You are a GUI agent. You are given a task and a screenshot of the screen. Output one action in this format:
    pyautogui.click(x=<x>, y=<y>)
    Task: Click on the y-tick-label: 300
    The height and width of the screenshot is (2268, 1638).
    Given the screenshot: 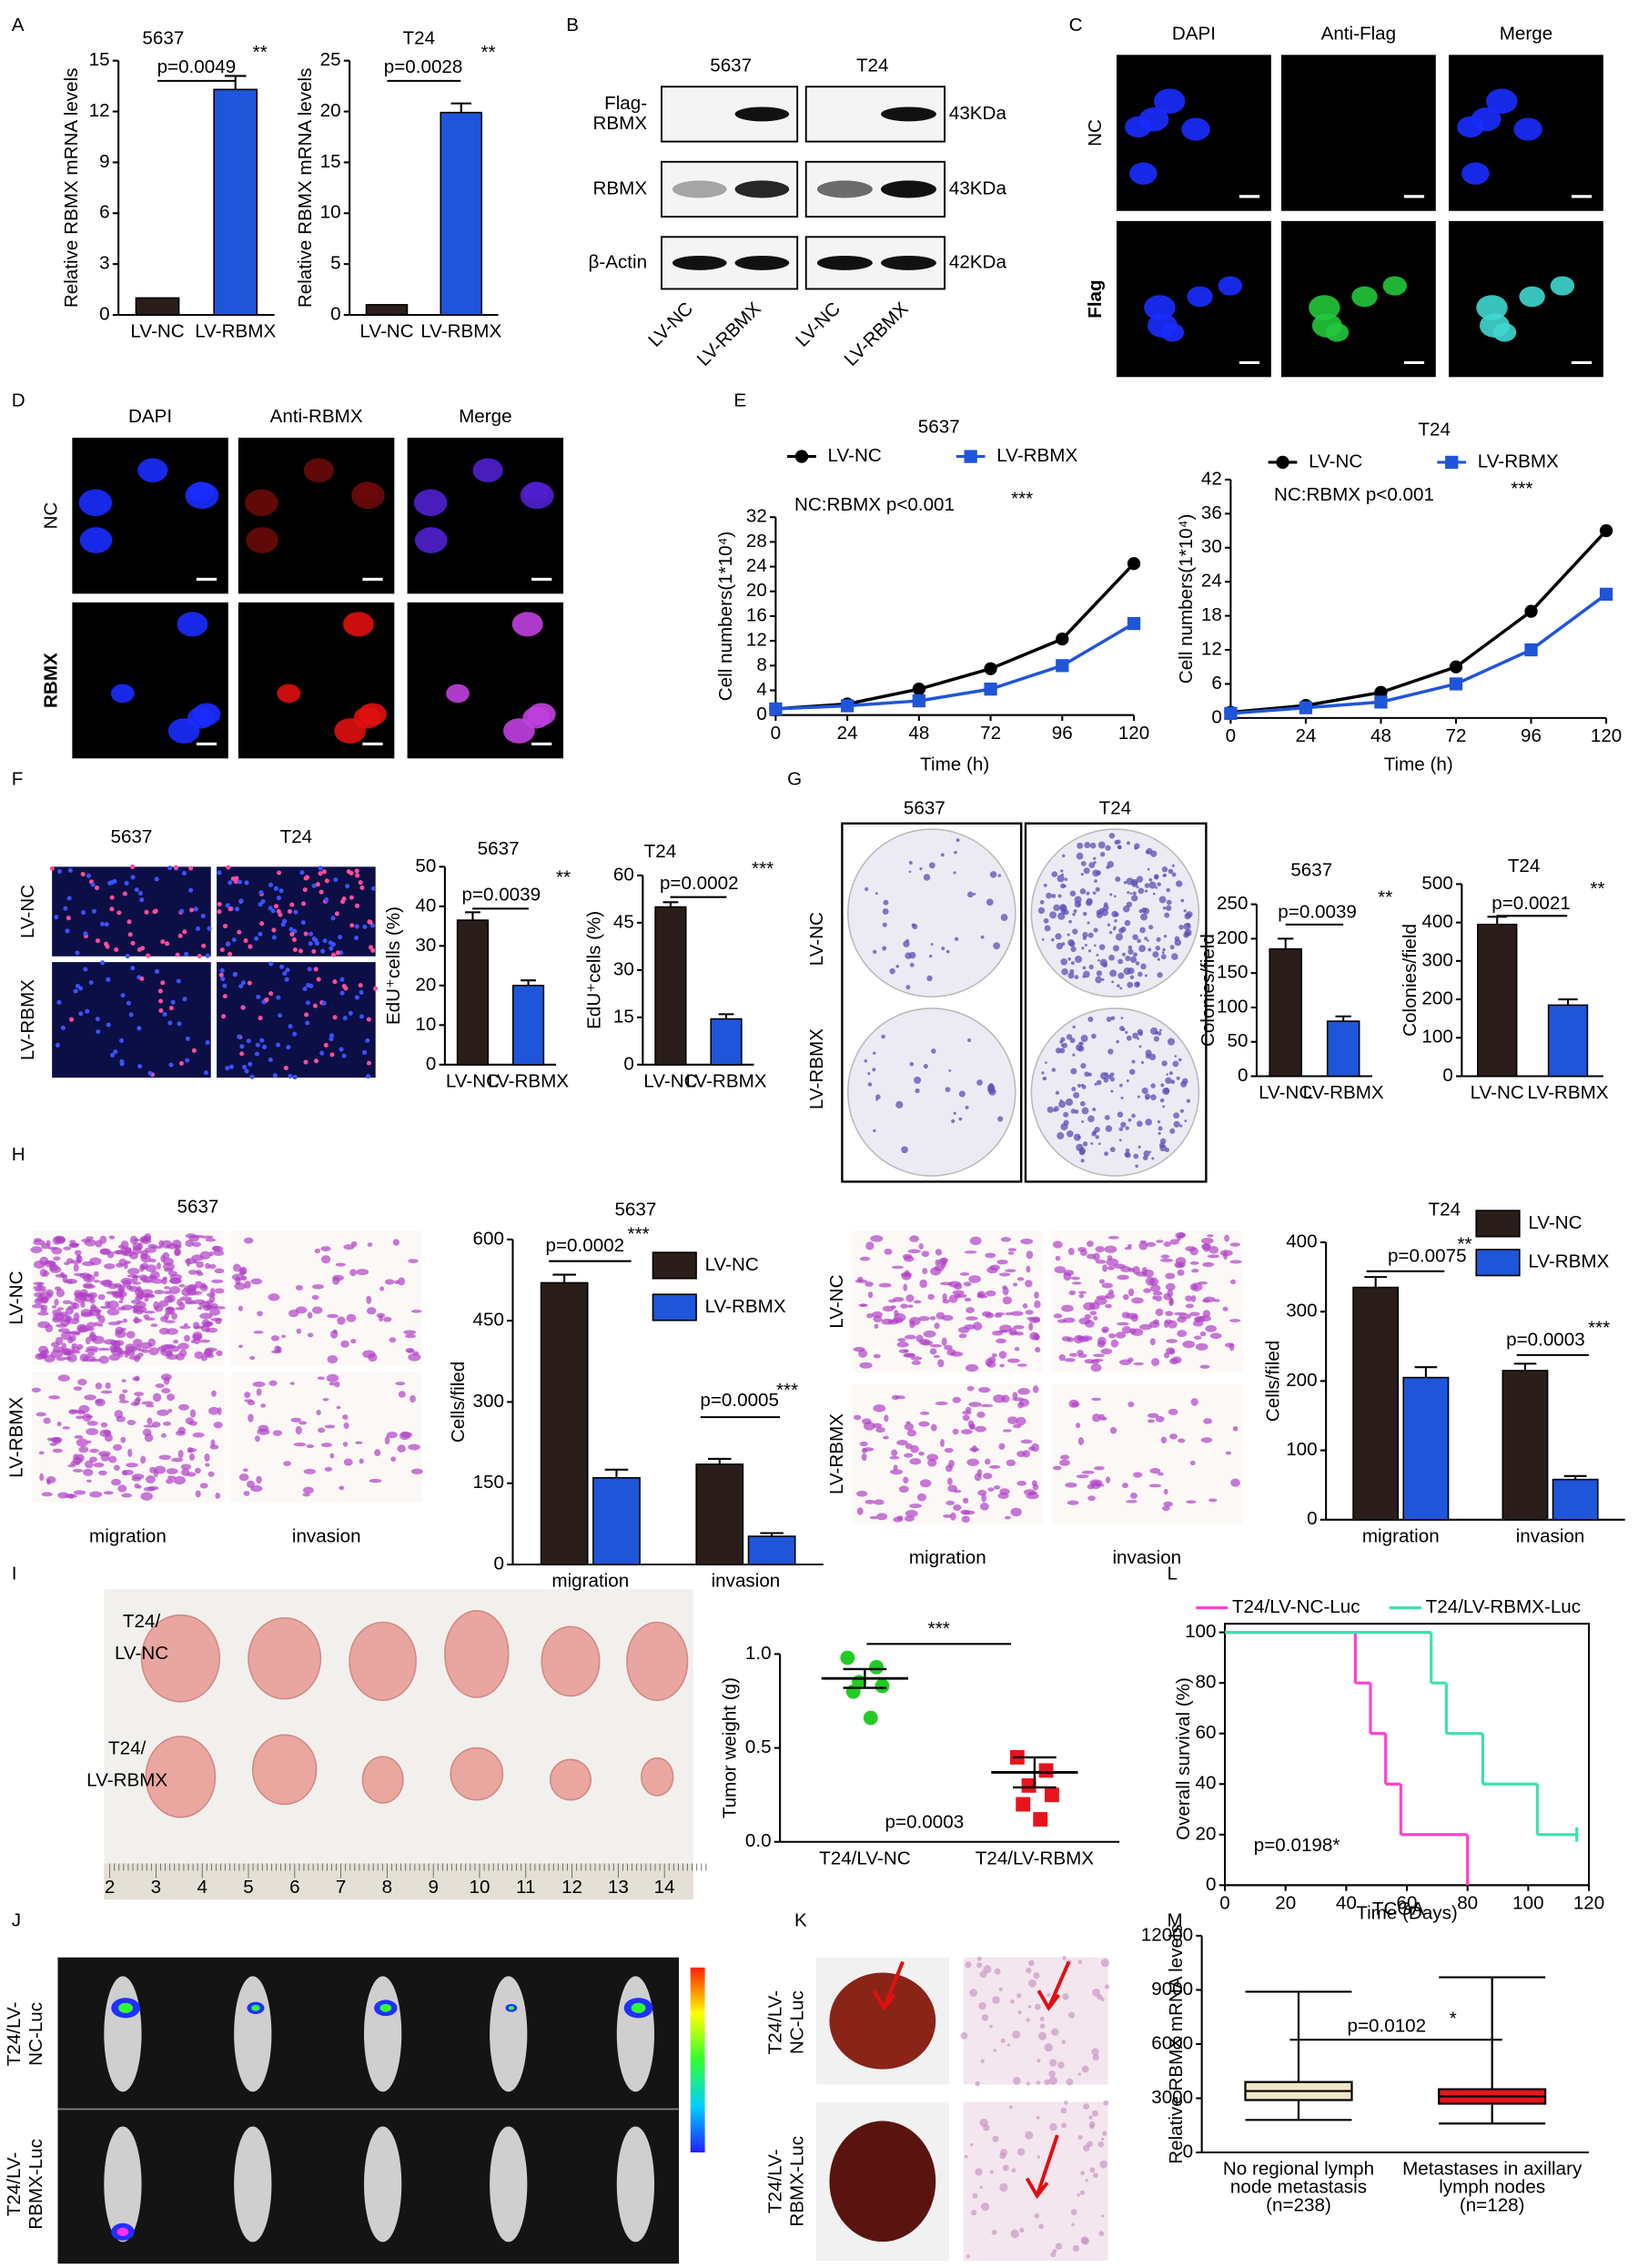 What is the action you would take?
    pyautogui.click(x=488, y=1401)
    